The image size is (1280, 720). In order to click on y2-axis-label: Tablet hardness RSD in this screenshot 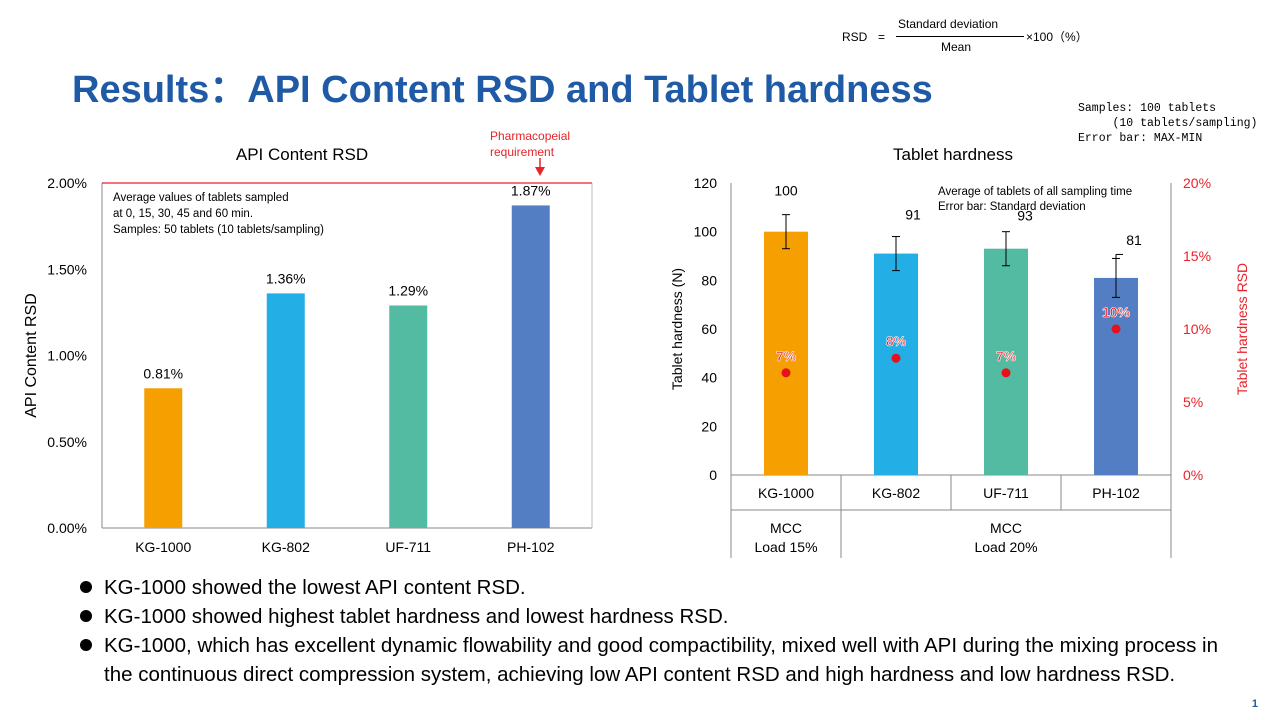, I will do `click(1242, 329)`.